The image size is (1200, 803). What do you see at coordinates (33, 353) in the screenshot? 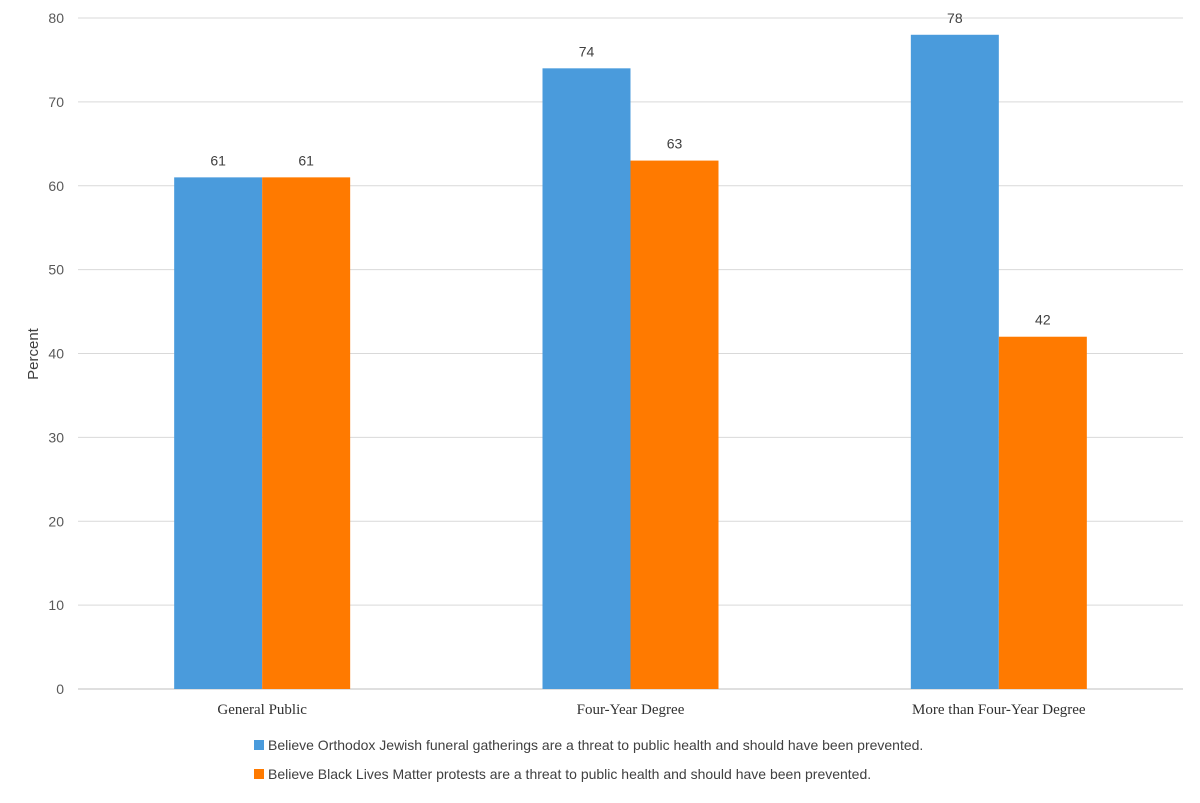
I see `y-axis-label: Percent` at bounding box center [33, 353].